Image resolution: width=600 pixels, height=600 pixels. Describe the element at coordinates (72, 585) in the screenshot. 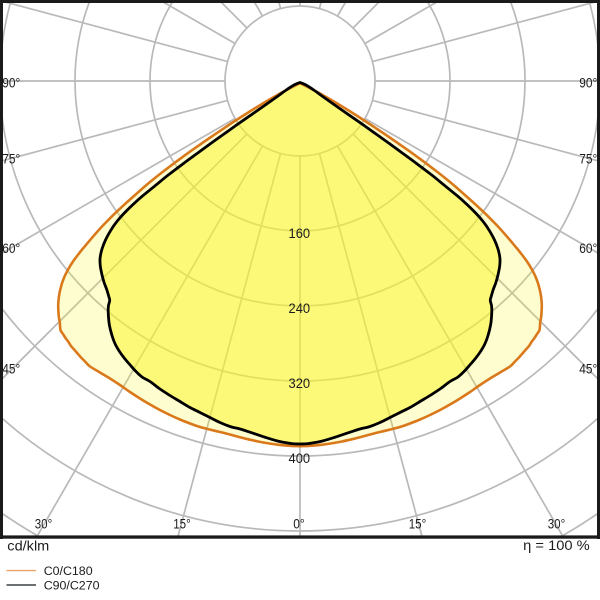

I see `svg-text: C90/C270` at that location.